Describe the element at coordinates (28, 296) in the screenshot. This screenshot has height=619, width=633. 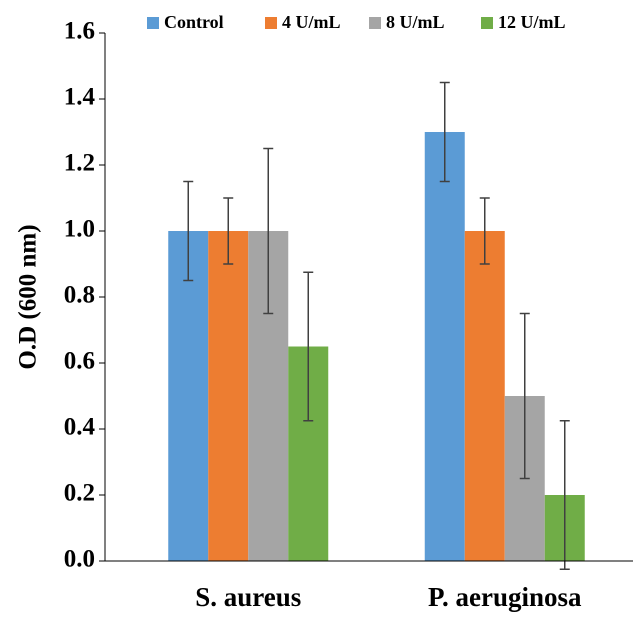
I see `y-axis-label: O.D (600 nm)` at that location.